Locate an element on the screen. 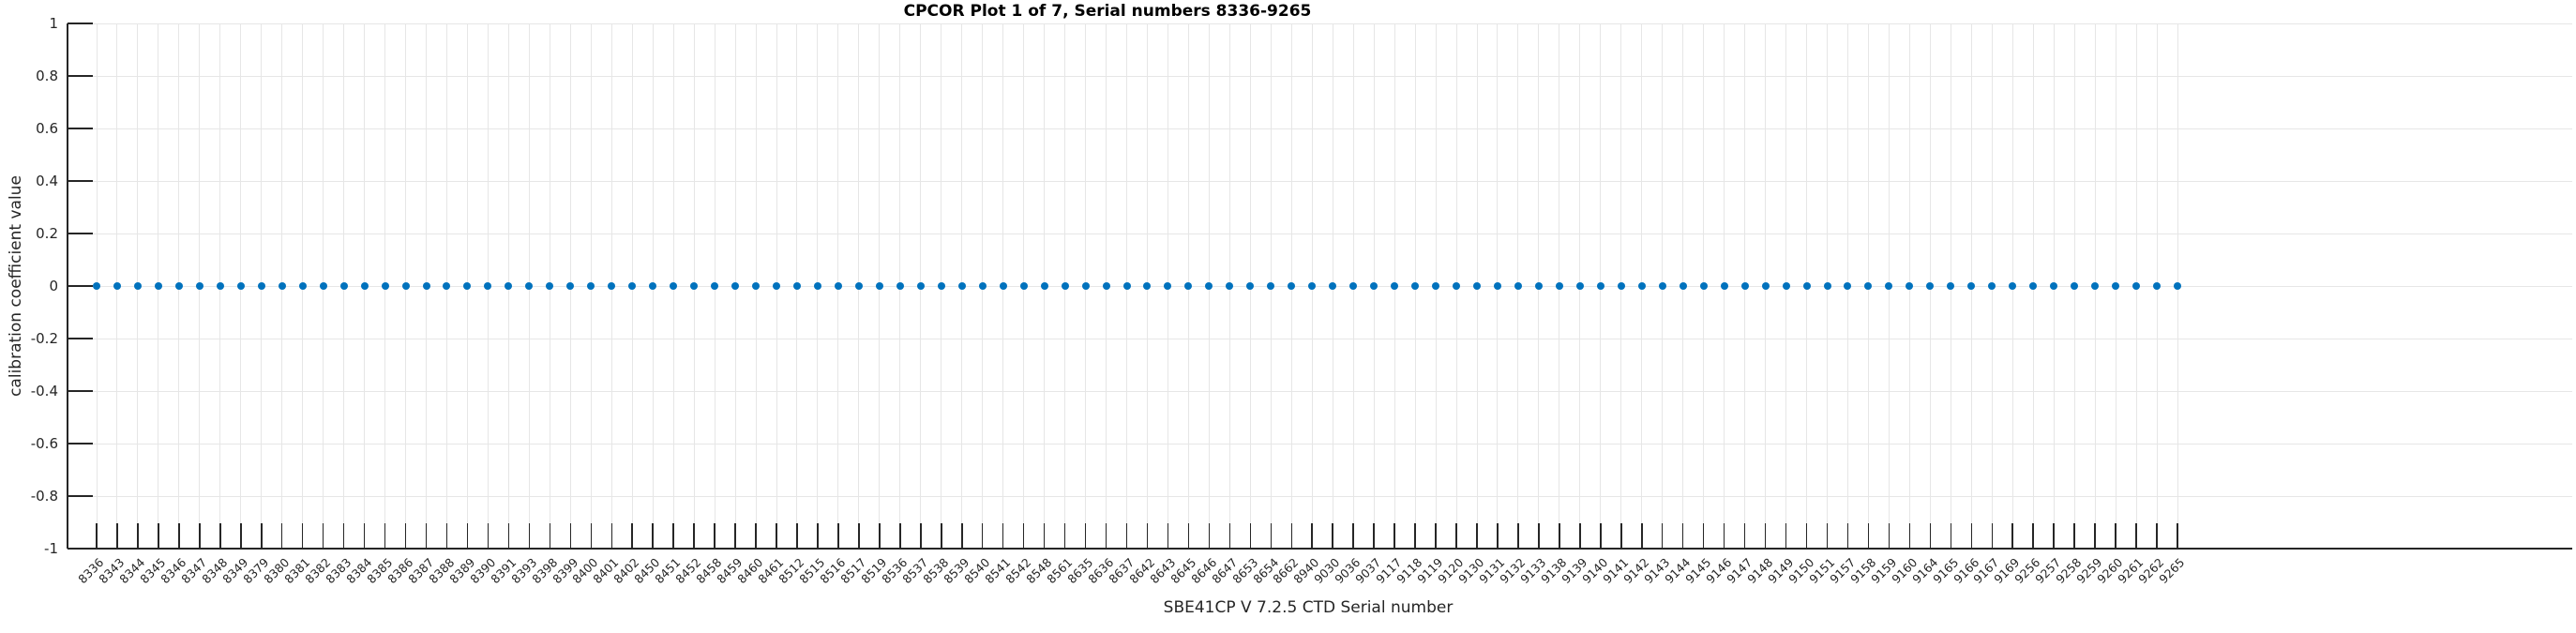 The image size is (2576, 633). y-axis-line is located at coordinates (67, 286).